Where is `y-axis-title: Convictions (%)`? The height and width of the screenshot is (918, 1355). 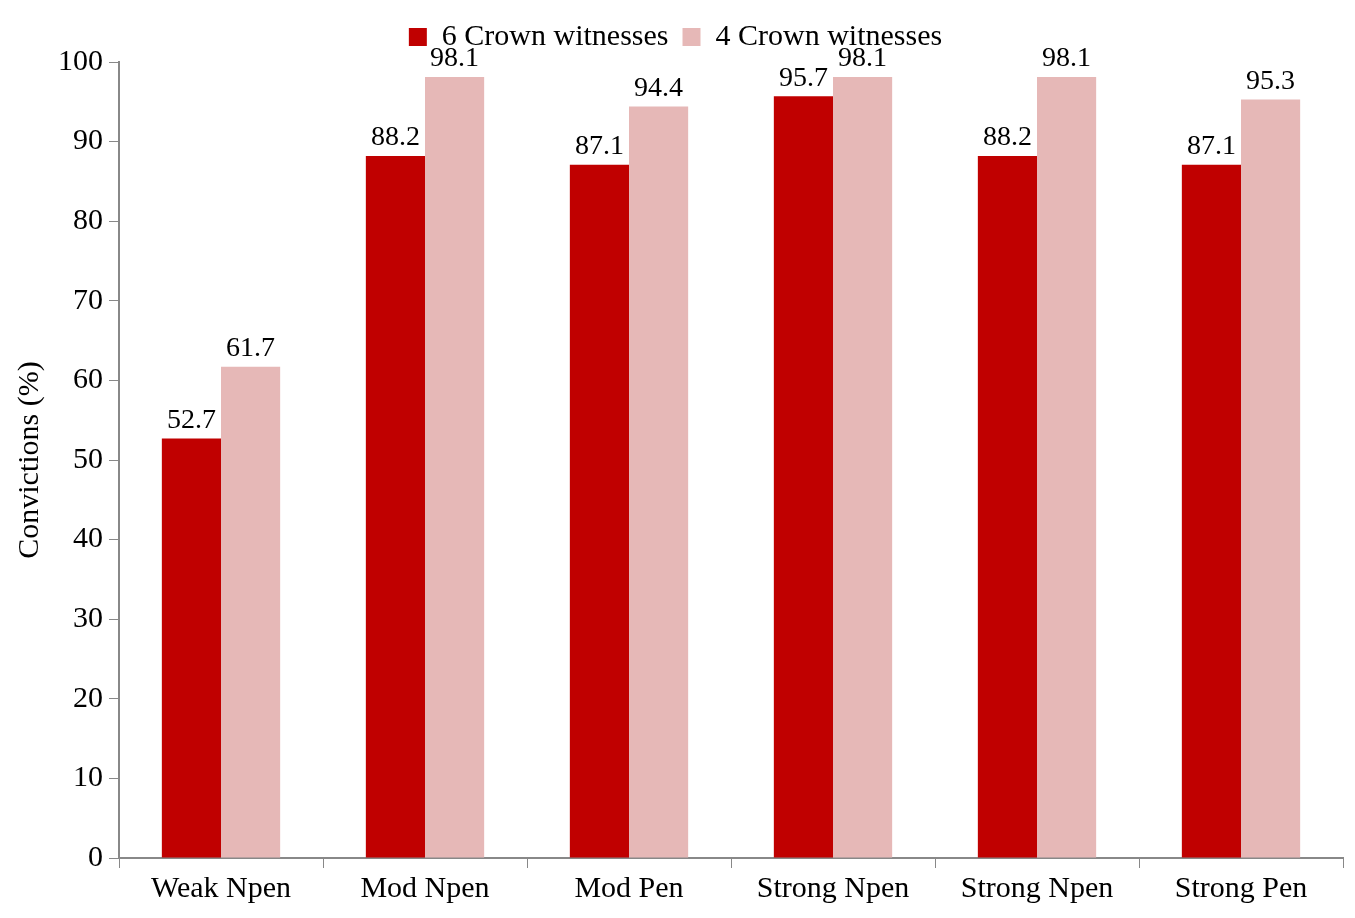 y-axis-title: Convictions (%) is located at coordinates (27, 460).